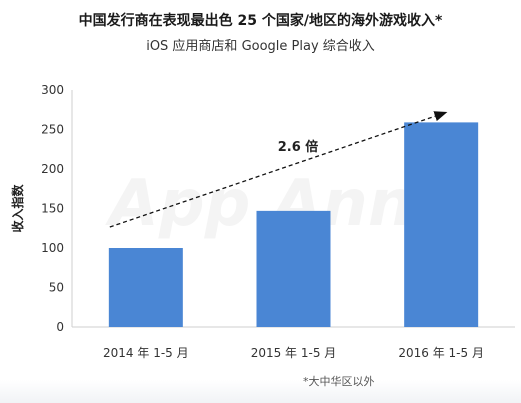  Describe the element at coordinates (294, 353) in the screenshot. I see `x-tick-label: 2015 年 1-5 月` at that location.